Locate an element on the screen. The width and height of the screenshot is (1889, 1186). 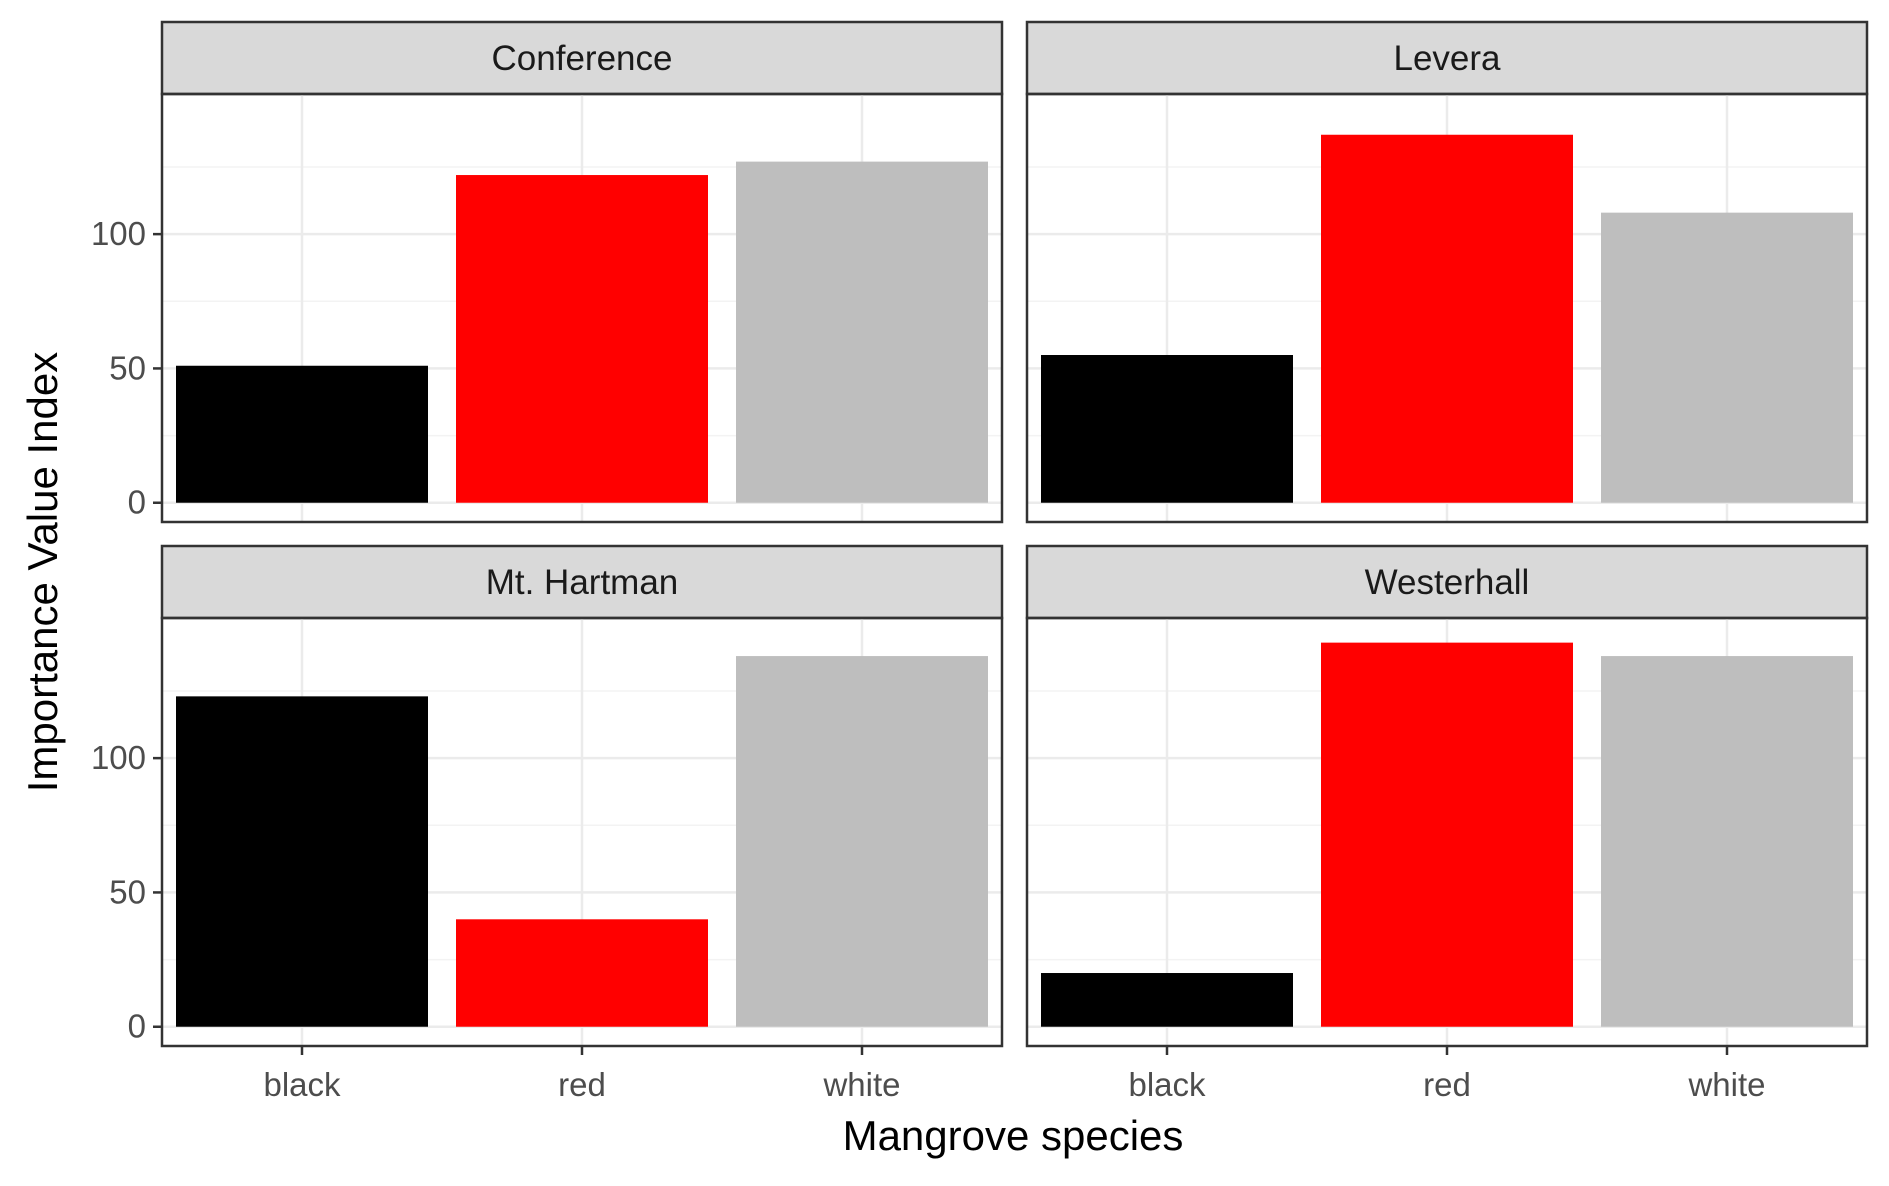
facet-title: Conference is located at coordinates (582, 58).